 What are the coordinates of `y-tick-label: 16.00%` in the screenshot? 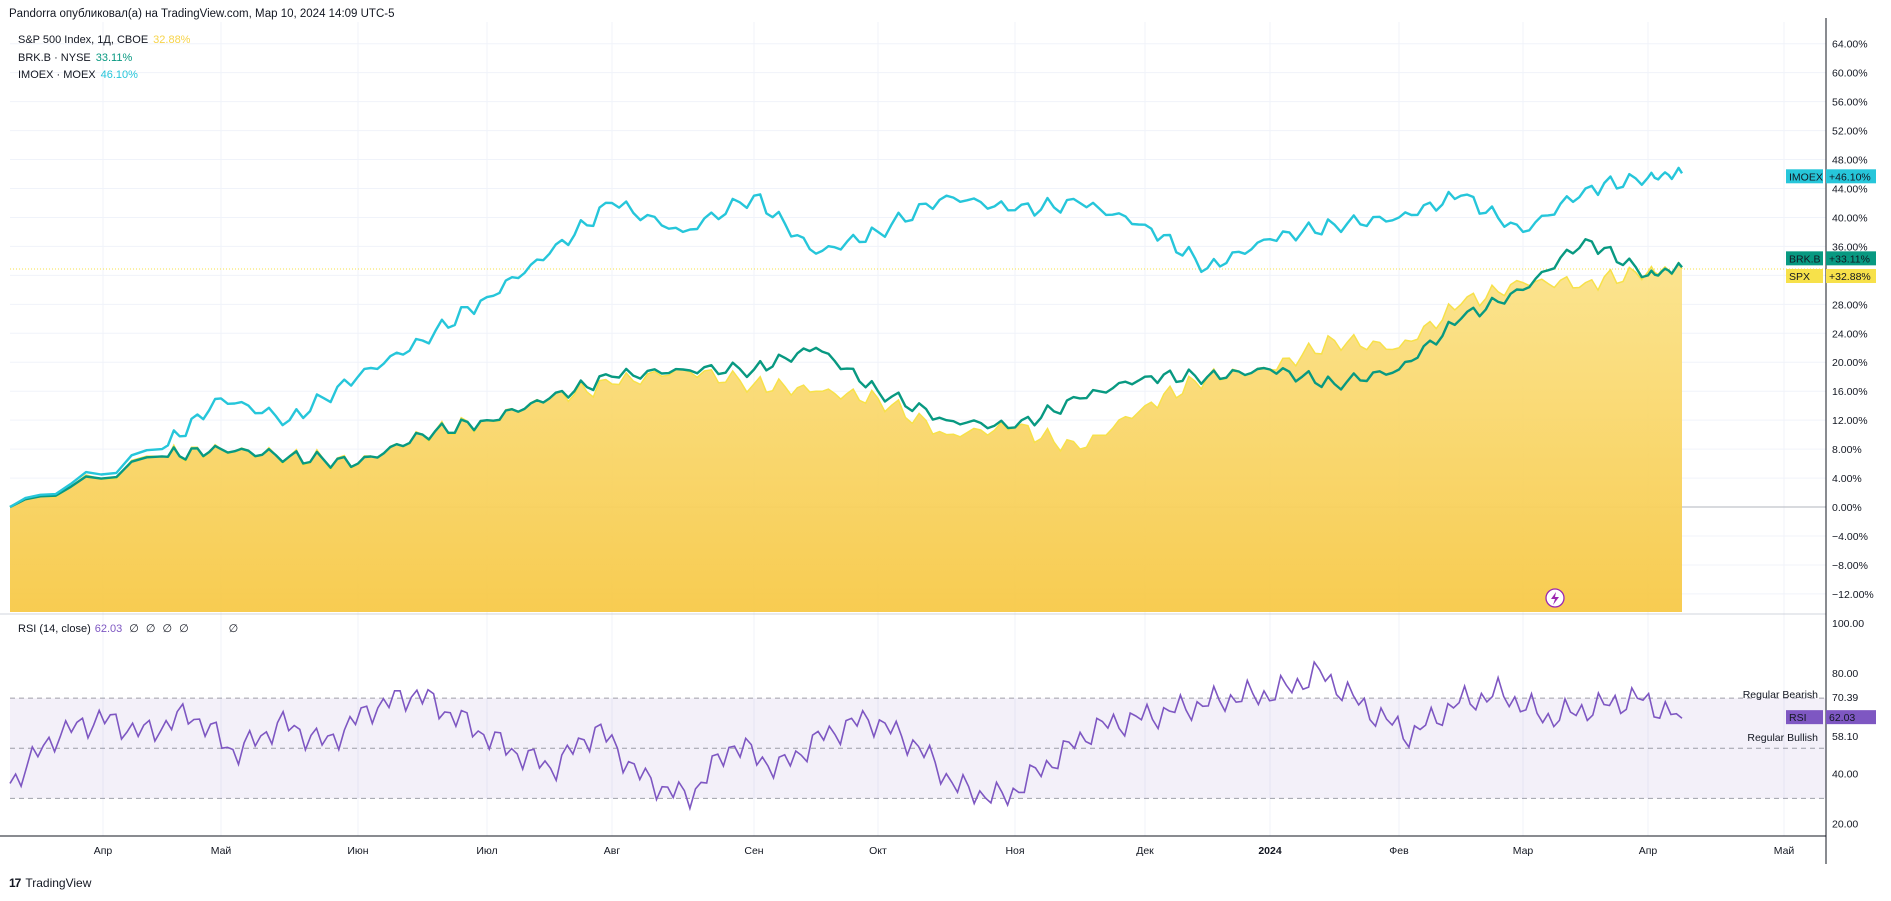 It's located at (1850, 392).